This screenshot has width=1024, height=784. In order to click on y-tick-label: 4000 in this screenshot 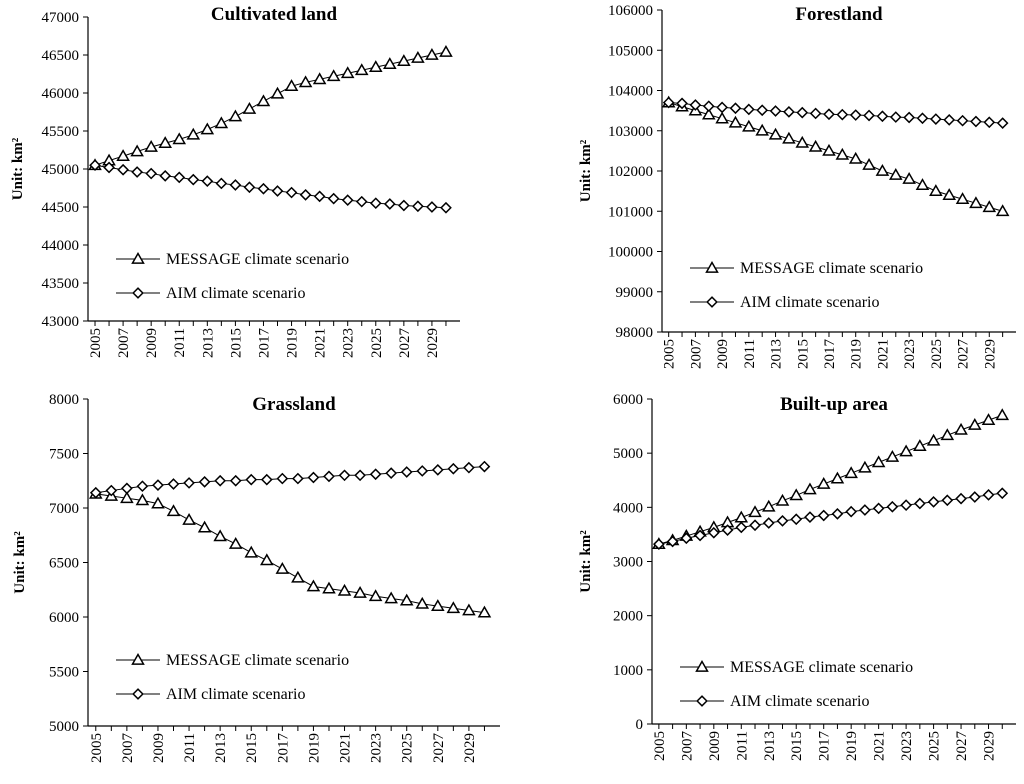, I will do `click(628, 508)`.